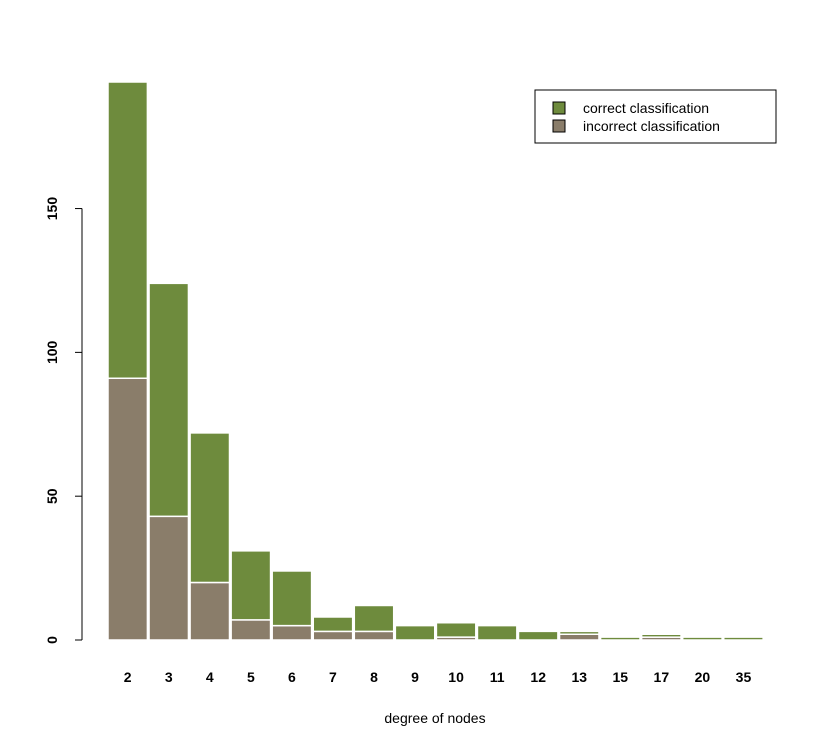  Describe the element at coordinates (662, 677) in the screenshot. I see `x-tick-label: 17` at that location.